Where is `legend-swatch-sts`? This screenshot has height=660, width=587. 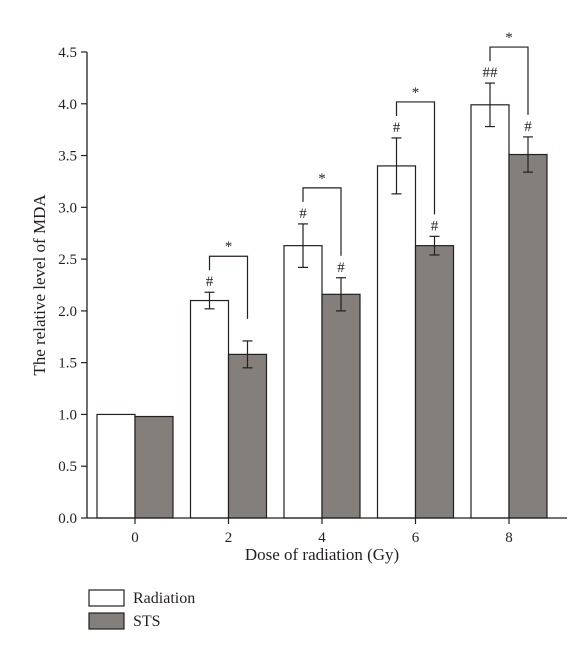
legend-swatch-sts is located at coordinates (106, 621).